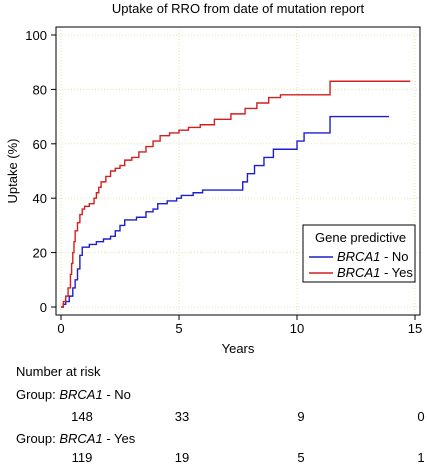 This screenshot has height=467, width=427. What do you see at coordinates (421, 416) in the screenshot?
I see `risk-count: 0` at bounding box center [421, 416].